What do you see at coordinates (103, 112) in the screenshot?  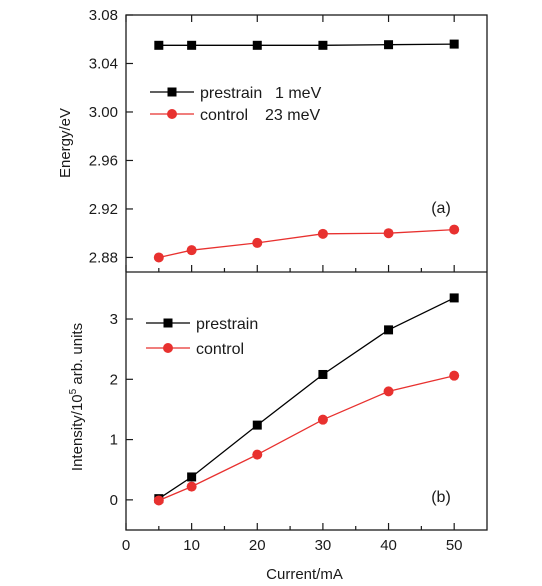 I see `panel-a-ytick-label: 3.00` at bounding box center [103, 112].